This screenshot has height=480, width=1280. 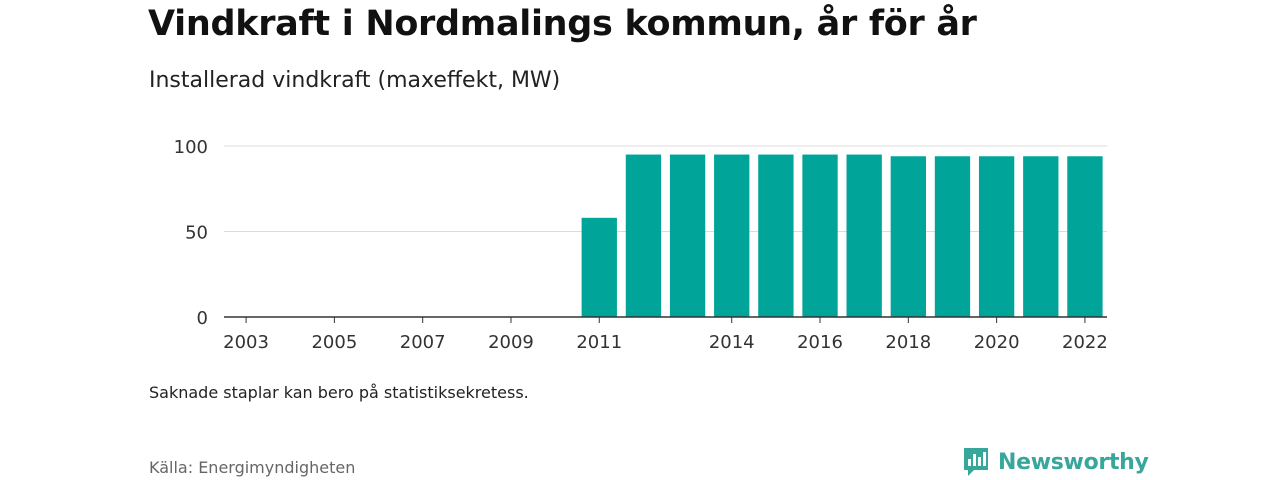 What do you see at coordinates (997, 342) in the screenshot?
I see `x-tick-label: 2020` at bounding box center [997, 342].